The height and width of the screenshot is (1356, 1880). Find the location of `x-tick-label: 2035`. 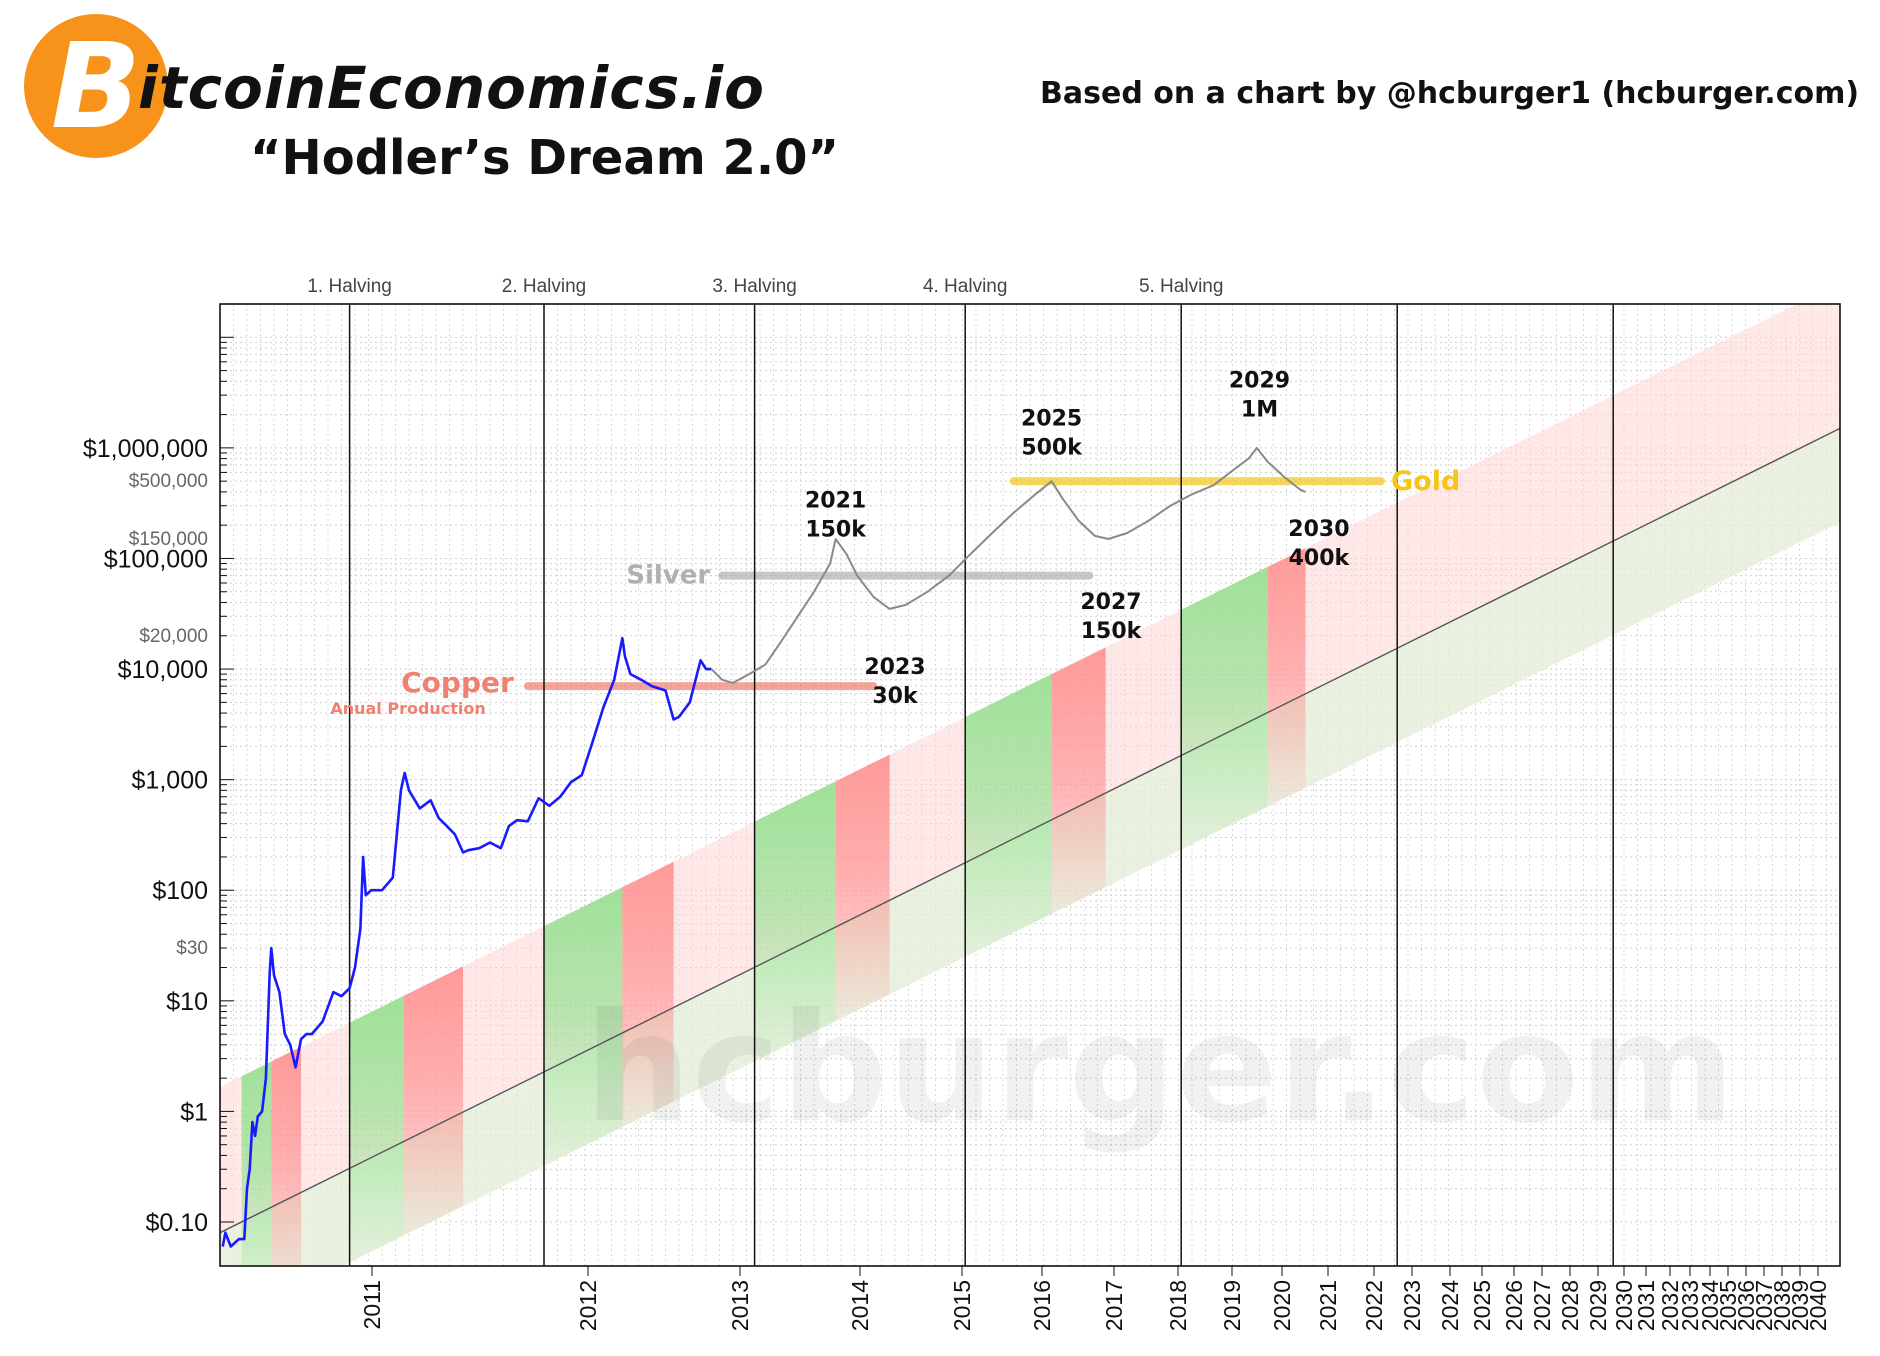

x-tick-label: 2035 is located at coordinates (1728, 1305).